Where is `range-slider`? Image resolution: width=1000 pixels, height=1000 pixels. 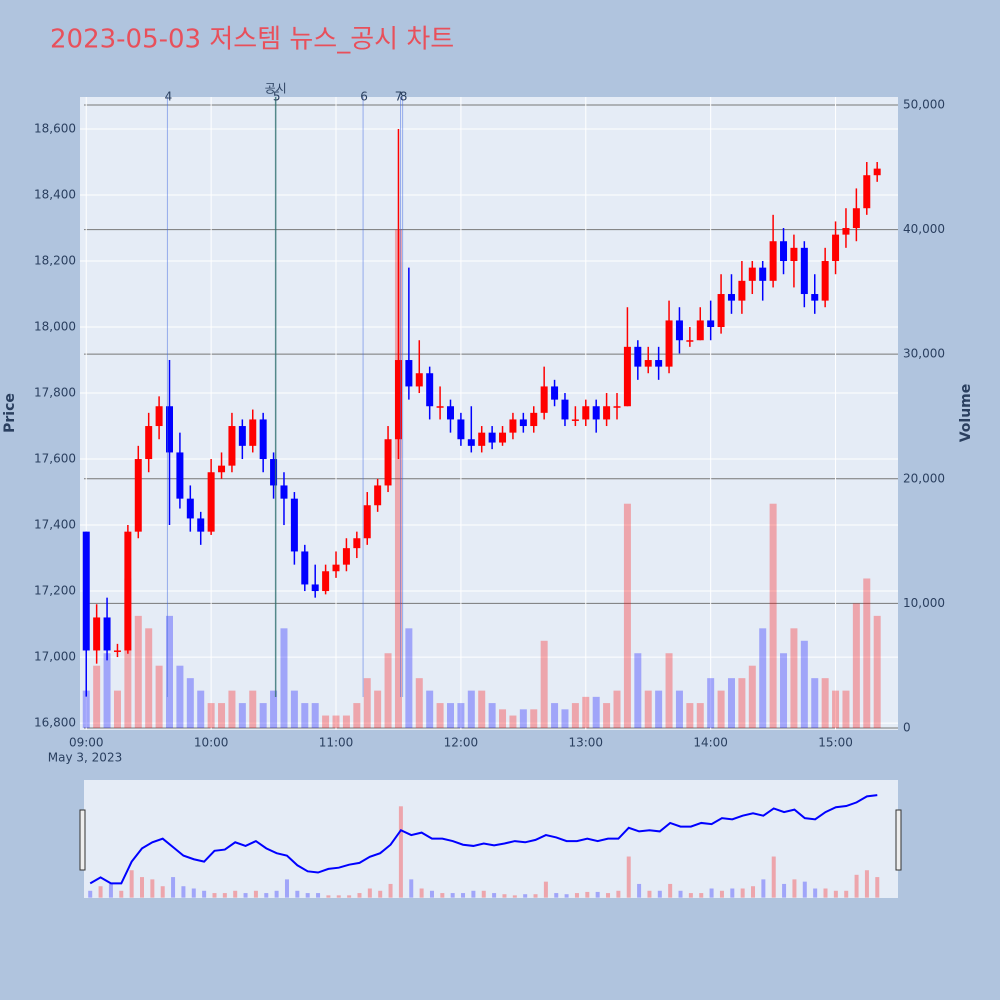 range-slider is located at coordinates (491, 839).